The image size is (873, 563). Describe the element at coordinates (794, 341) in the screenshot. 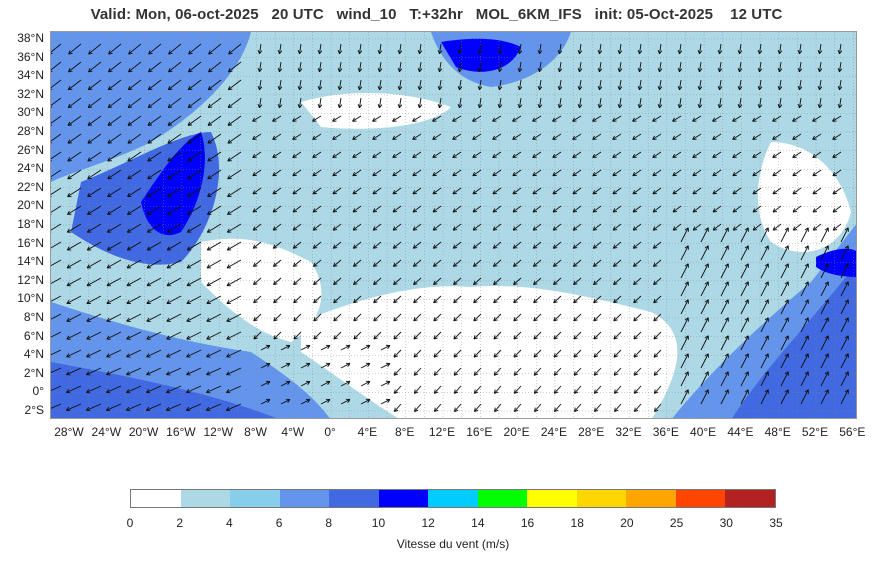

I see `wind-8-10-somali-core` at that location.